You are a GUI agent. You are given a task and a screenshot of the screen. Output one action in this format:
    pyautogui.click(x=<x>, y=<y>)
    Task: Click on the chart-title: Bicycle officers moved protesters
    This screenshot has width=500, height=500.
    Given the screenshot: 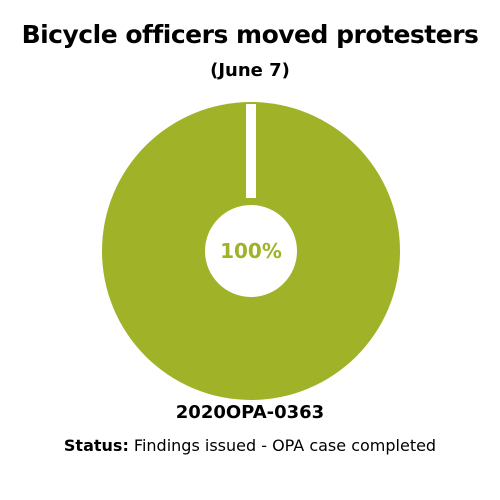 What is the action you would take?
    pyautogui.click(x=250, y=34)
    